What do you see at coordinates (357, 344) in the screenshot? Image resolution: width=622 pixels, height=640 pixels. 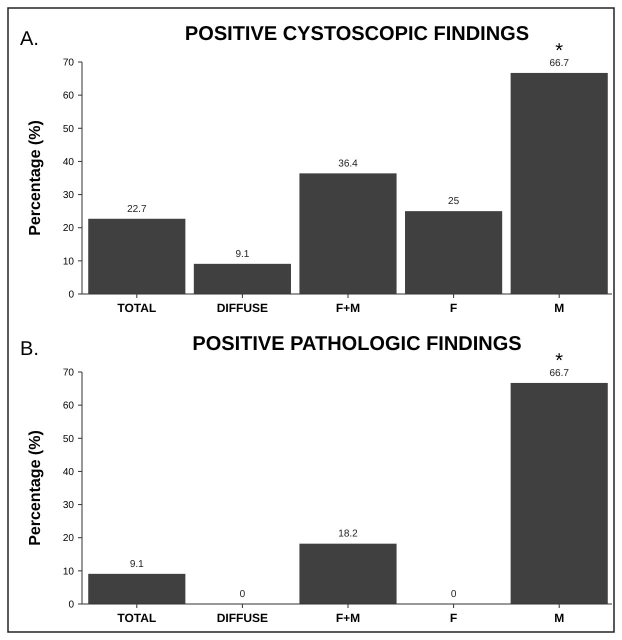 I see `chart-title: POSITIVE PATHOLOGIC FINDINGS` at bounding box center [357, 344].